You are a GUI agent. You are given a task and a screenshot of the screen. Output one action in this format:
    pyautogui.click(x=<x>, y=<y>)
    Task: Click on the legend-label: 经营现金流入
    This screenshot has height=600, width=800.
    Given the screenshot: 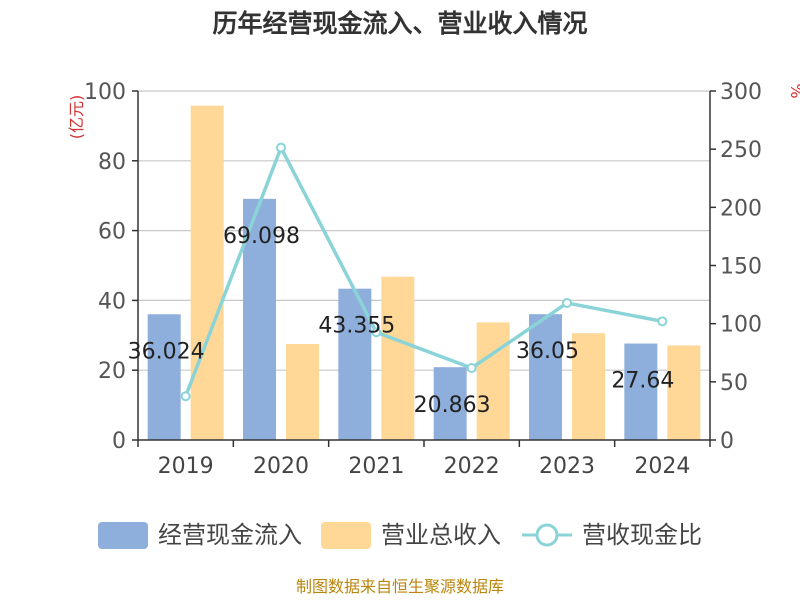 What is the action you would take?
    pyautogui.click(x=230, y=535)
    